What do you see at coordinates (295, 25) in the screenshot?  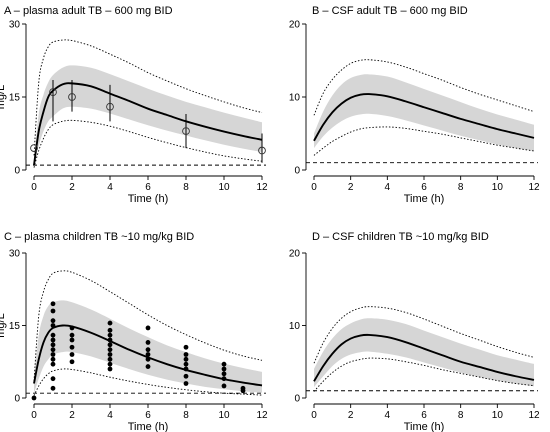 I see `y-tick-label: 20` at bounding box center [295, 25].